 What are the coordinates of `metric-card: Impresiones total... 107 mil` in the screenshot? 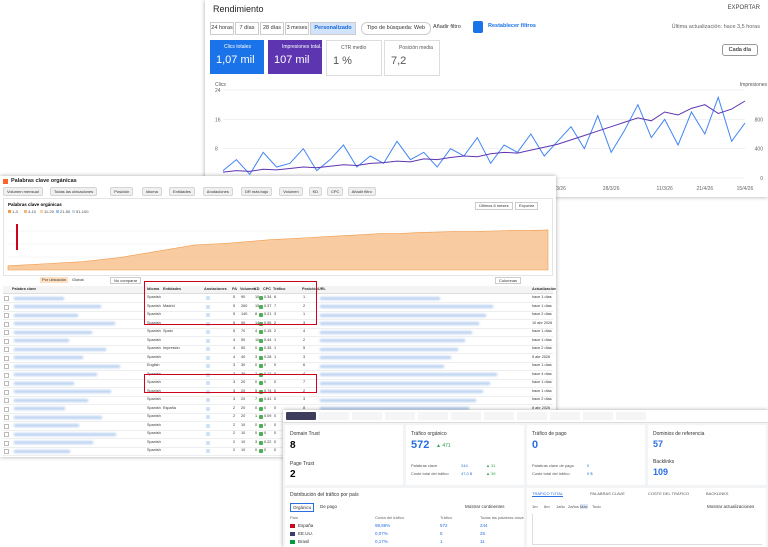 It's located at (296, 57).